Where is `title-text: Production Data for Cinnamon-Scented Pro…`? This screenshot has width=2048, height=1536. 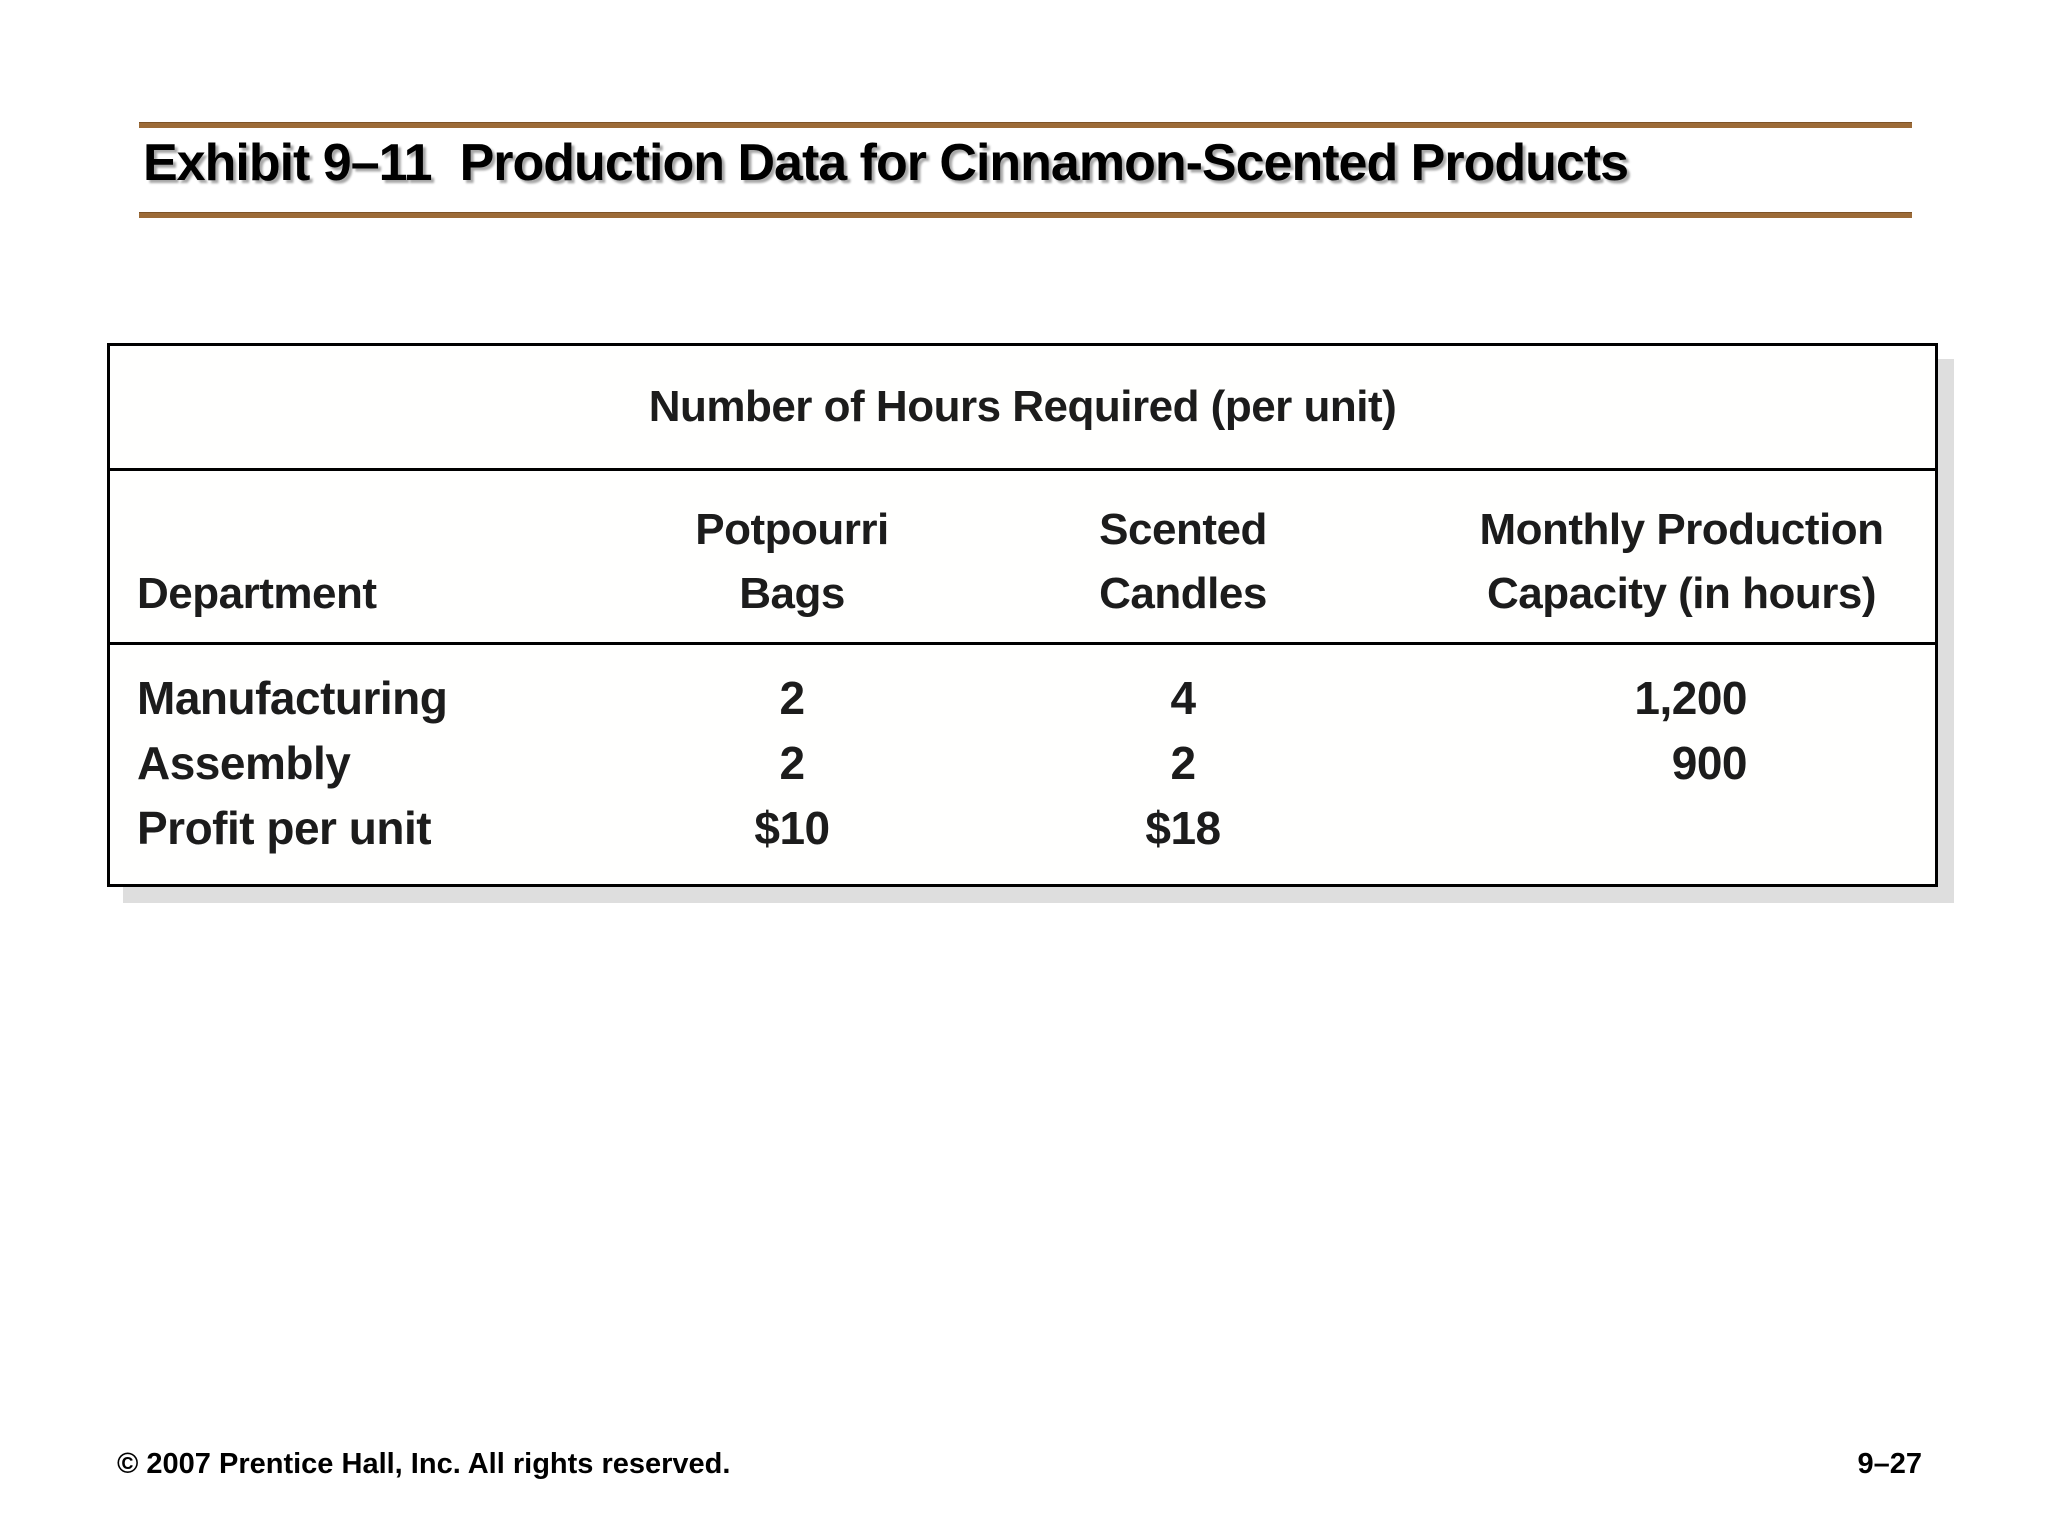 title-text: Production Data for Cinnamon-Scented Pro… is located at coordinates (1044, 163).